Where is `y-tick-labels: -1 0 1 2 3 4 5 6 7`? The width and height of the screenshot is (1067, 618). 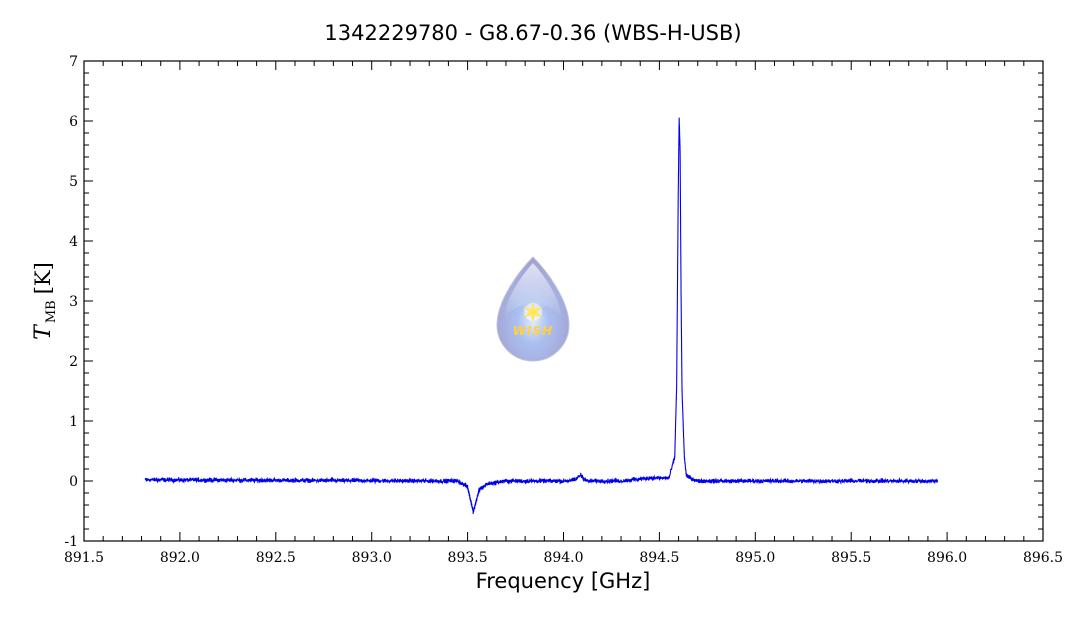
y-tick-labels: -1 0 1 2 3 4 5 6 7 is located at coordinates (71, 302).